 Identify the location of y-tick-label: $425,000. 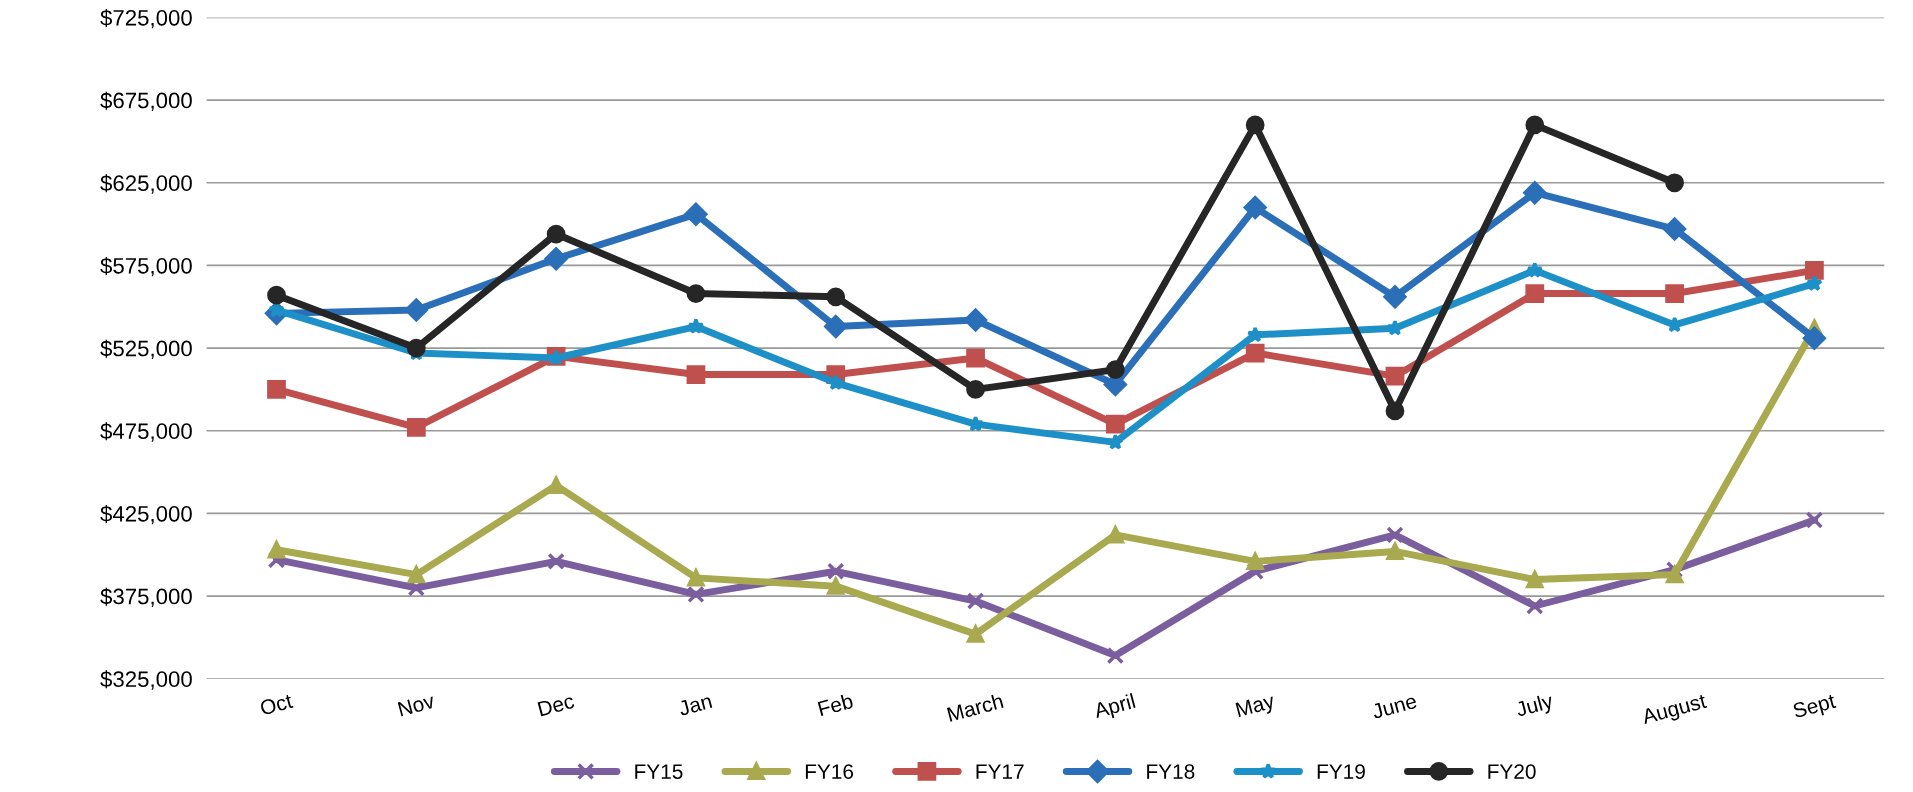
(146, 515).